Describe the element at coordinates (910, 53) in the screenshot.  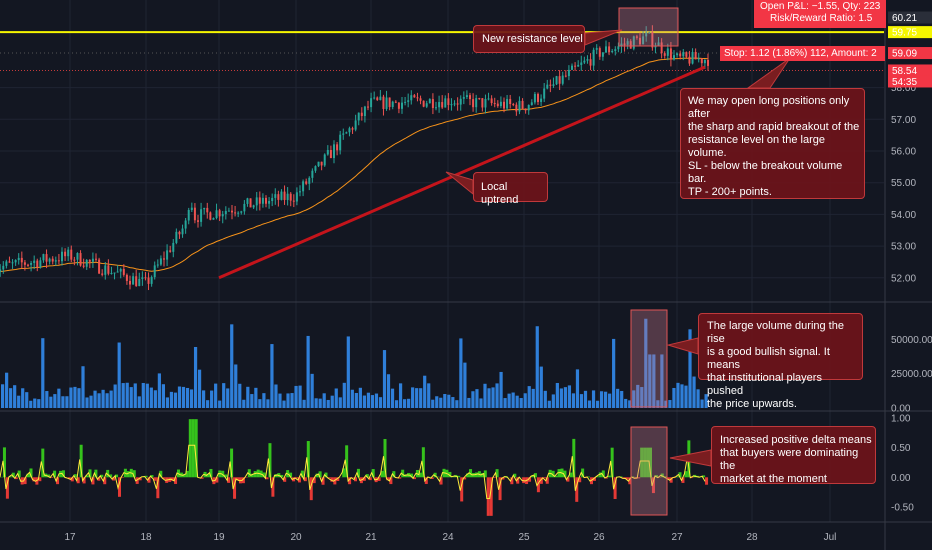
I see `price-tag-bg-last` at that location.